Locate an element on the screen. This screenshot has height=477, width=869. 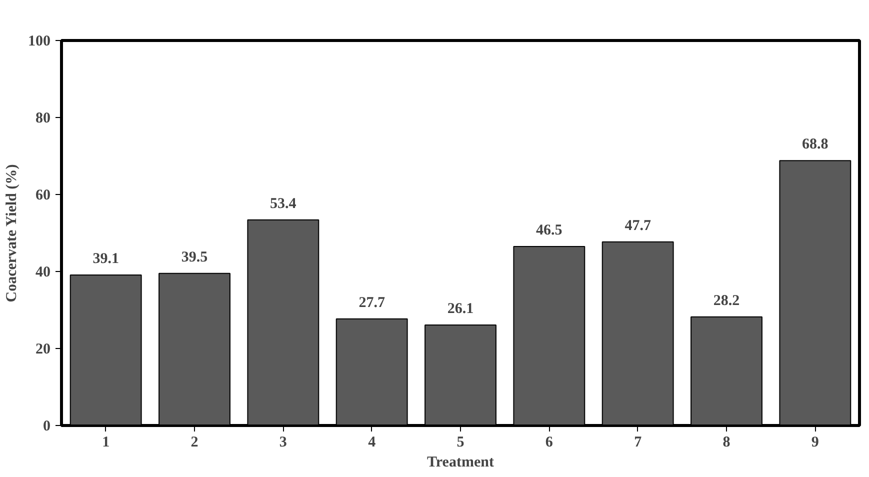
y-tick-label: 20 is located at coordinates (43, 350).